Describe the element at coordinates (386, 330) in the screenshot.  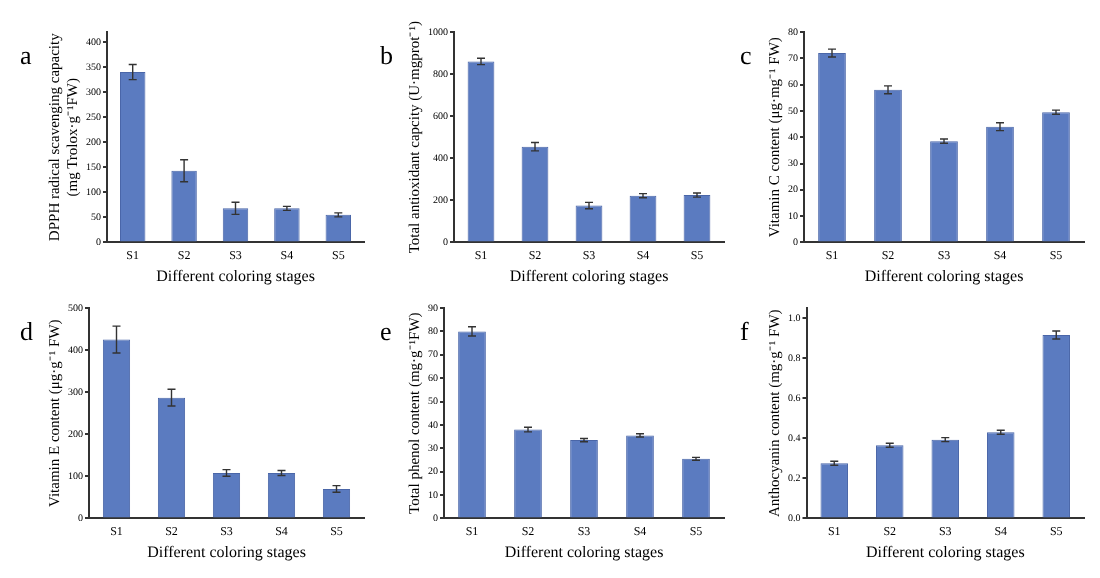
I see `chart-title: e` at that location.